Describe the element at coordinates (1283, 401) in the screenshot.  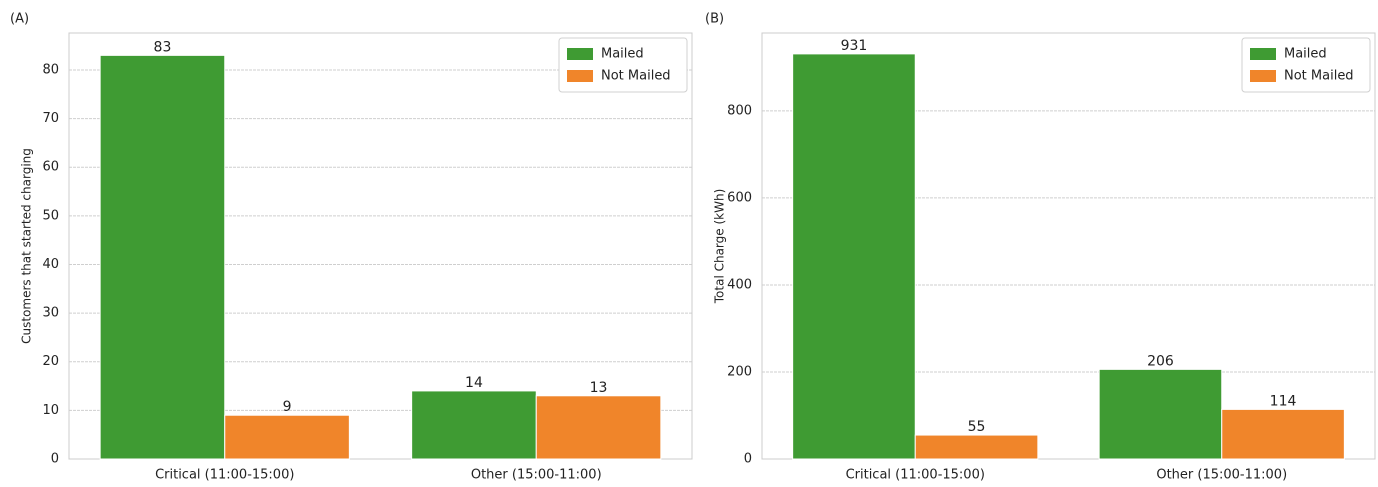
I see `value-label: 114` at that location.